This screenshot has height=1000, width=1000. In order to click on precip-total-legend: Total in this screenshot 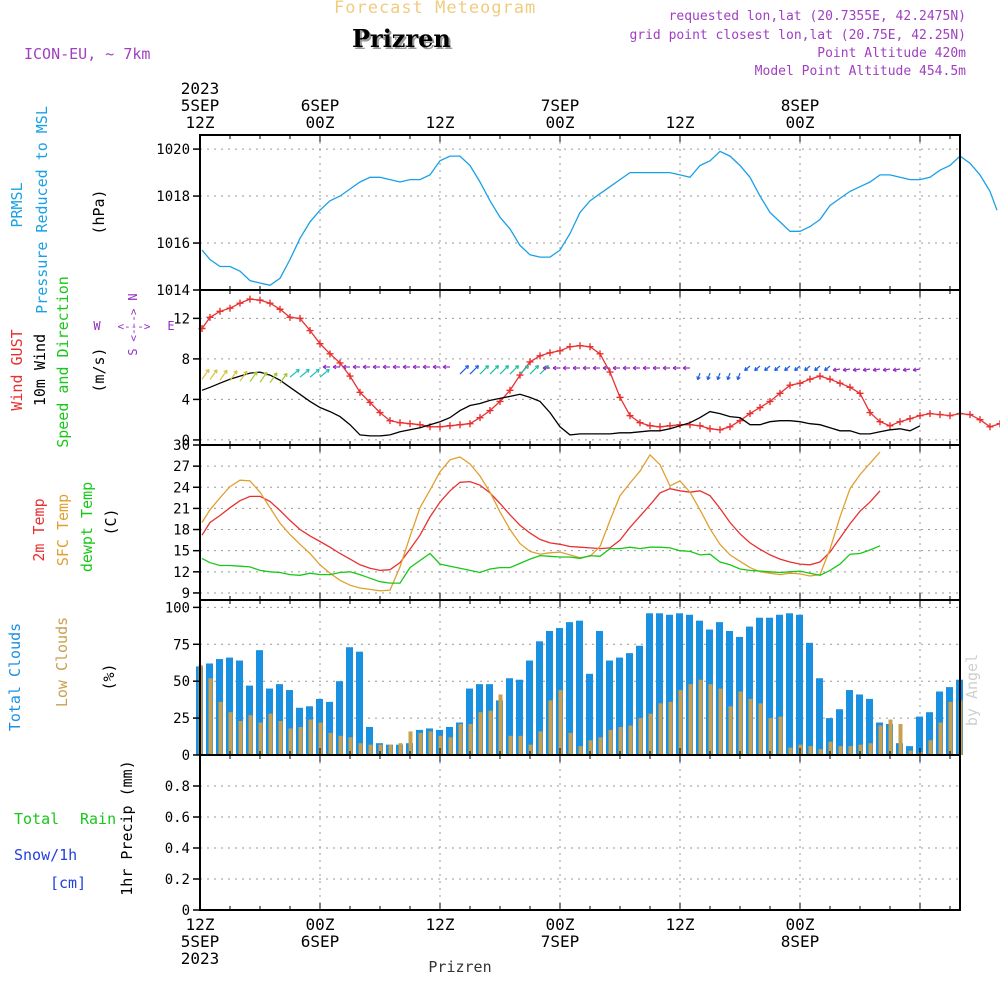, I will do `click(36, 819)`.